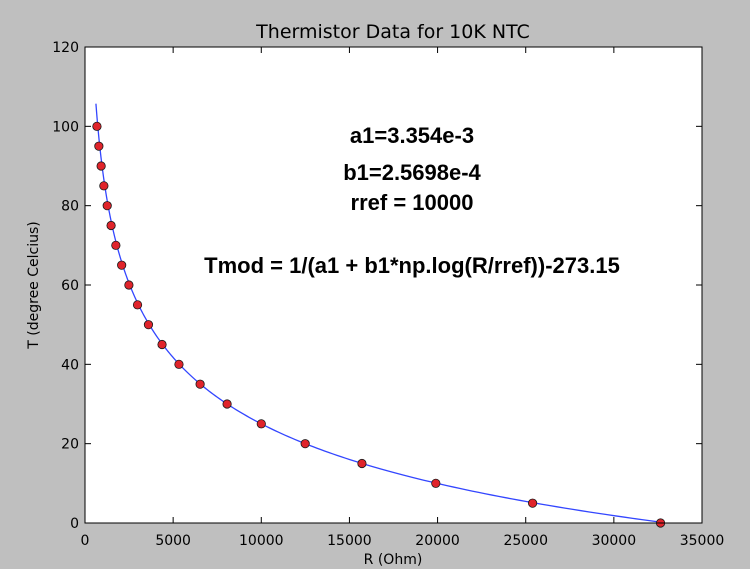  Describe the element at coordinates (85, 541) in the screenshot. I see `x-tick-label: 0` at that location.